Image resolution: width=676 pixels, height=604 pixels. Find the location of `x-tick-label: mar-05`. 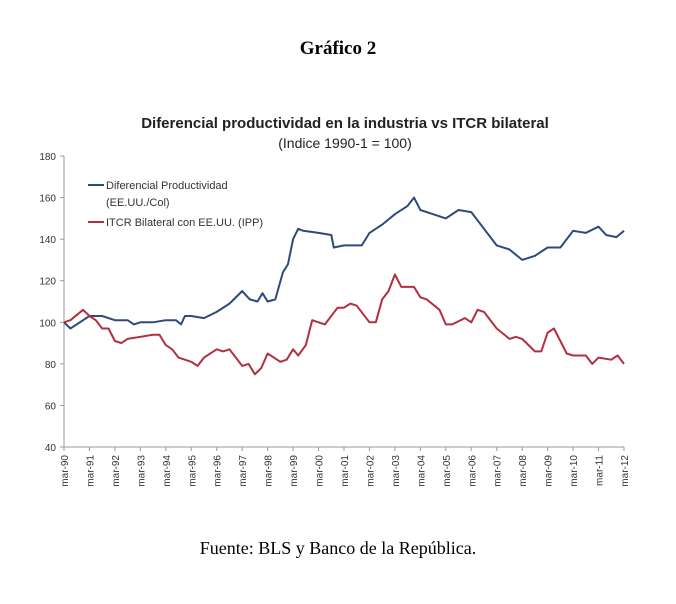

x-tick-label: mar-05 is located at coordinates (447, 471).